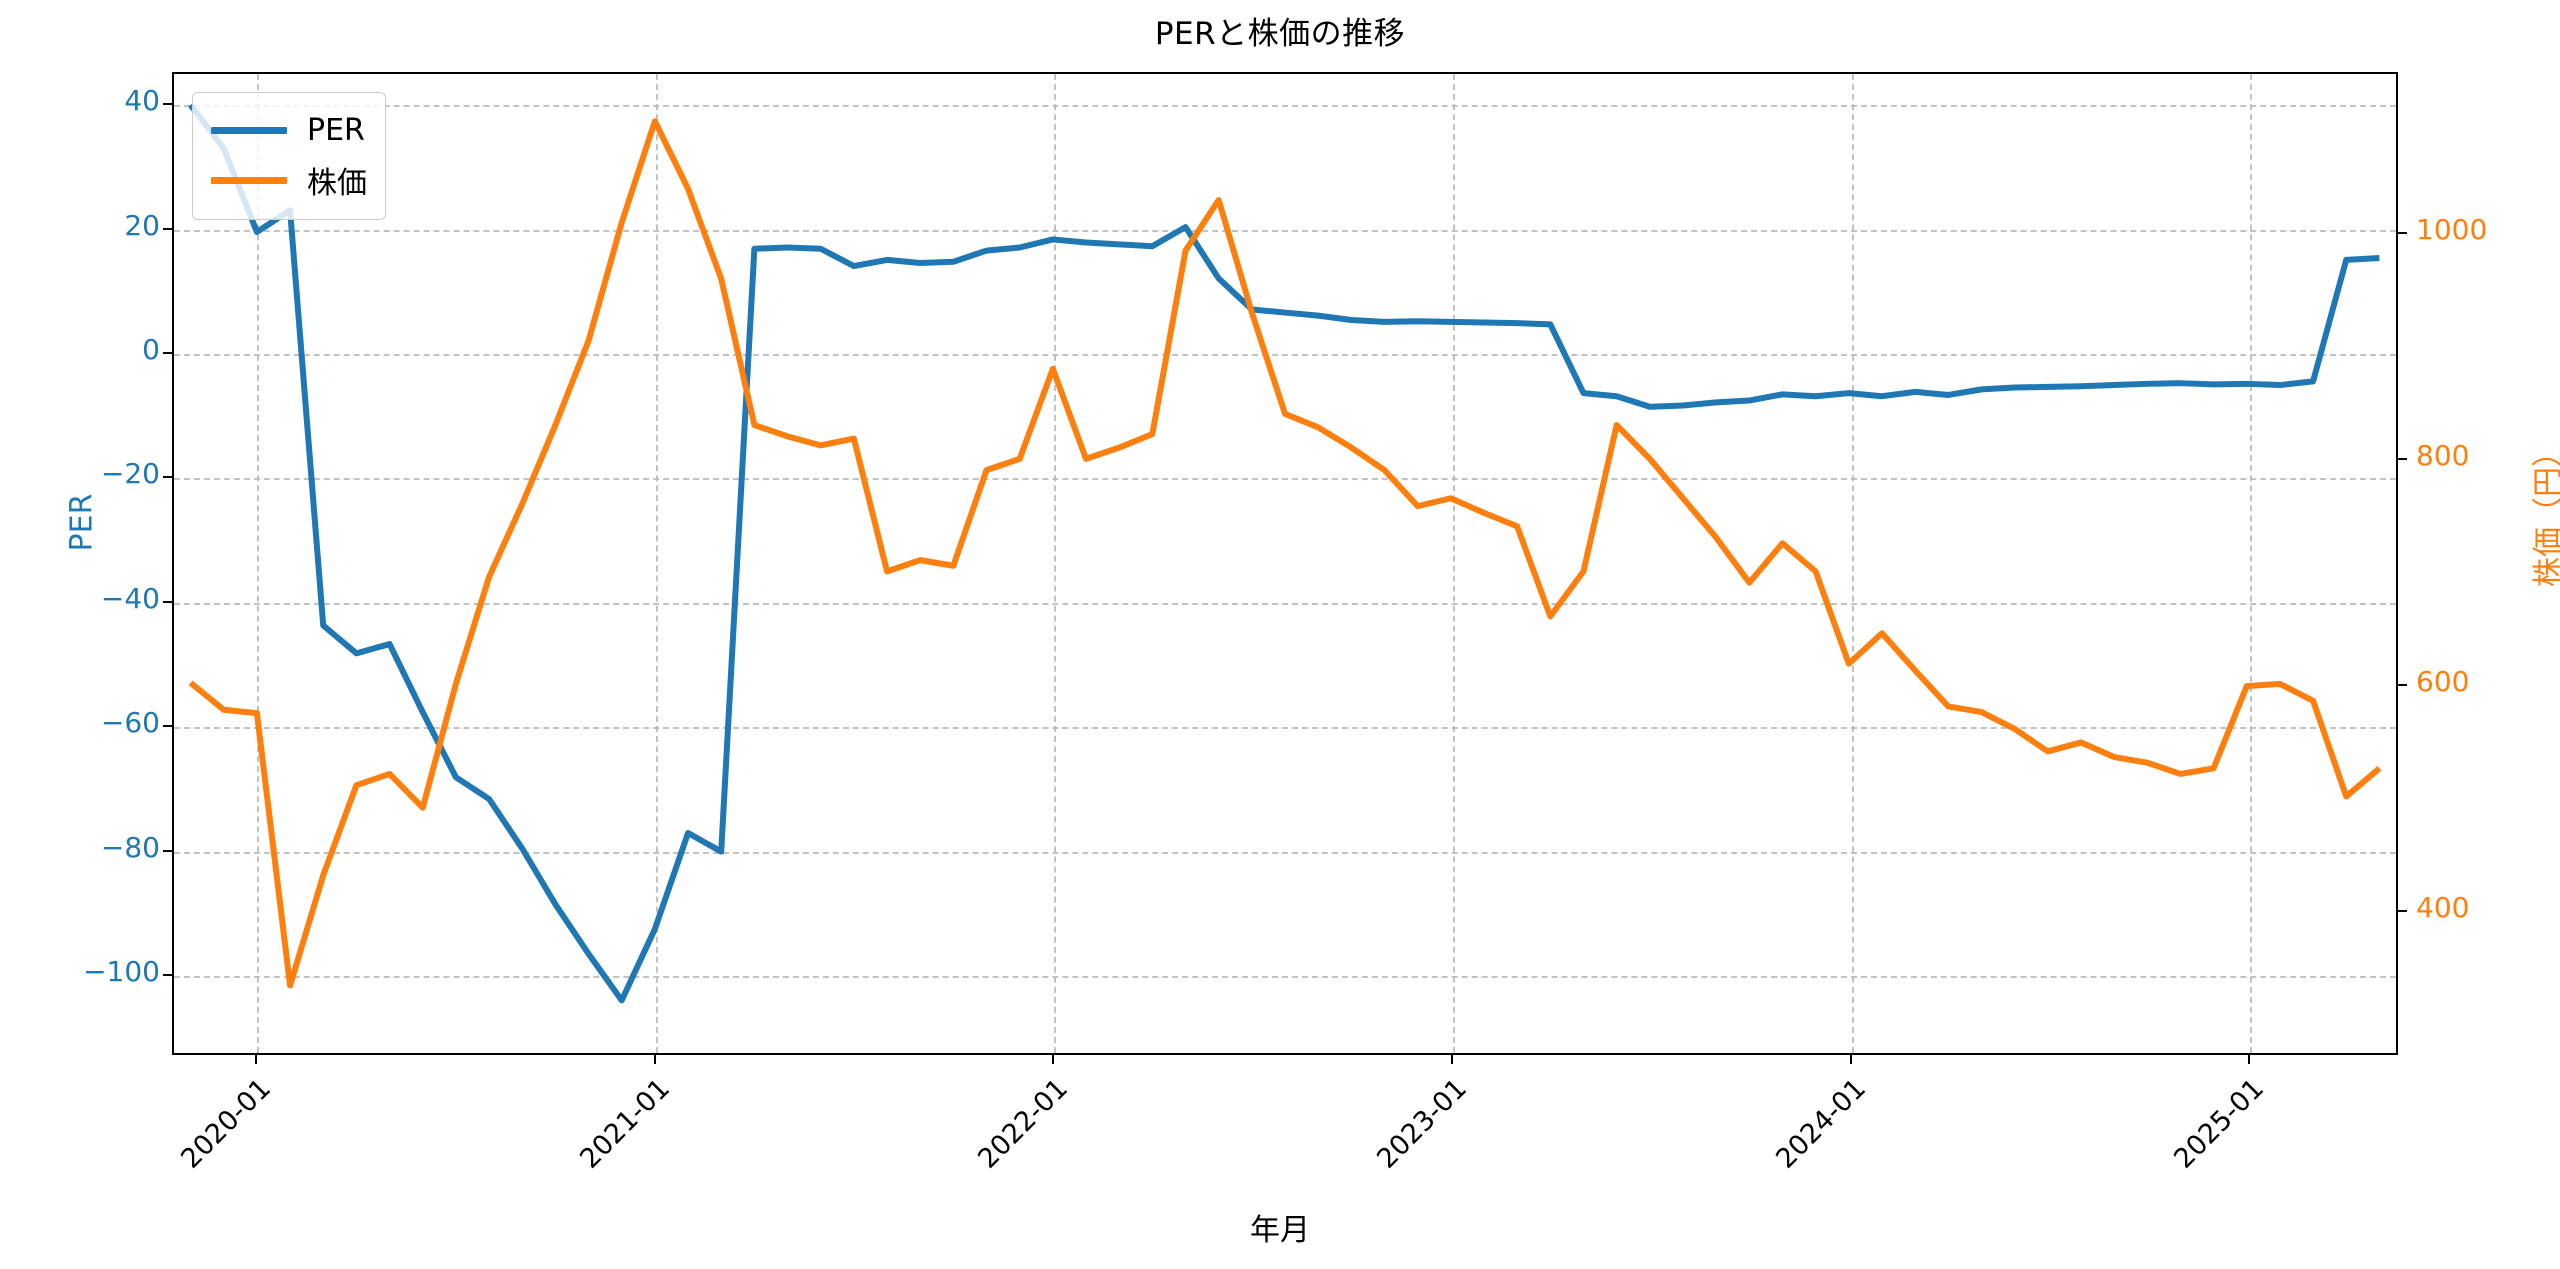 The image size is (2560, 1269). What do you see at coordinates (1280, 34) in the screenshot?
I see `chart-title: PERと株価の推移` at bounding box center [1280, 34].